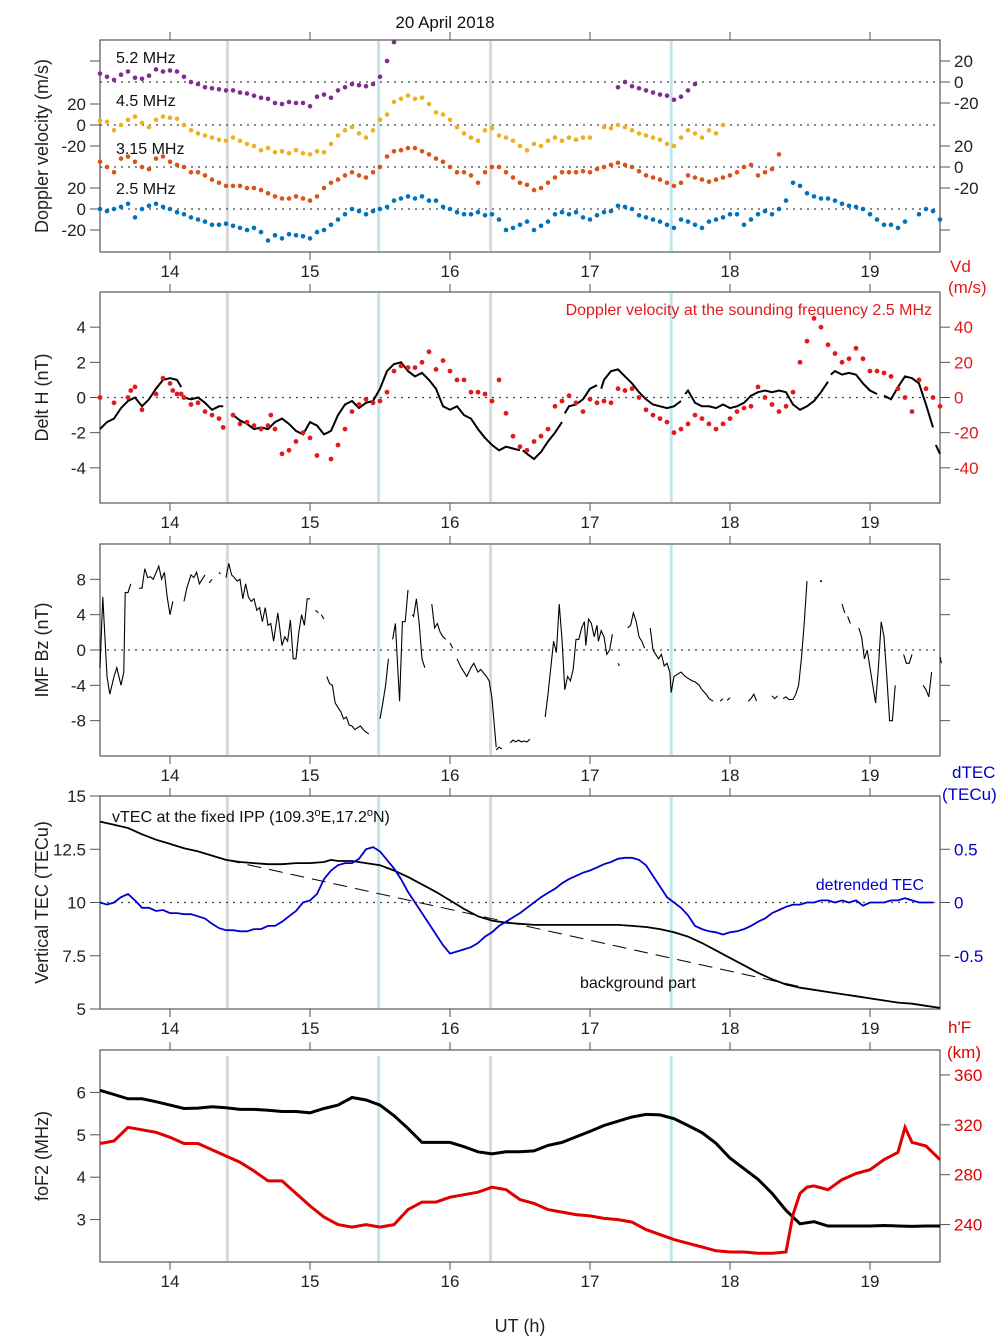 This screenshot has width=1000, height=1342. What do you see at coordinates (450, 775) in the screenshot?
I see `x-tick-label: 16` at bounding box center [450, 775].